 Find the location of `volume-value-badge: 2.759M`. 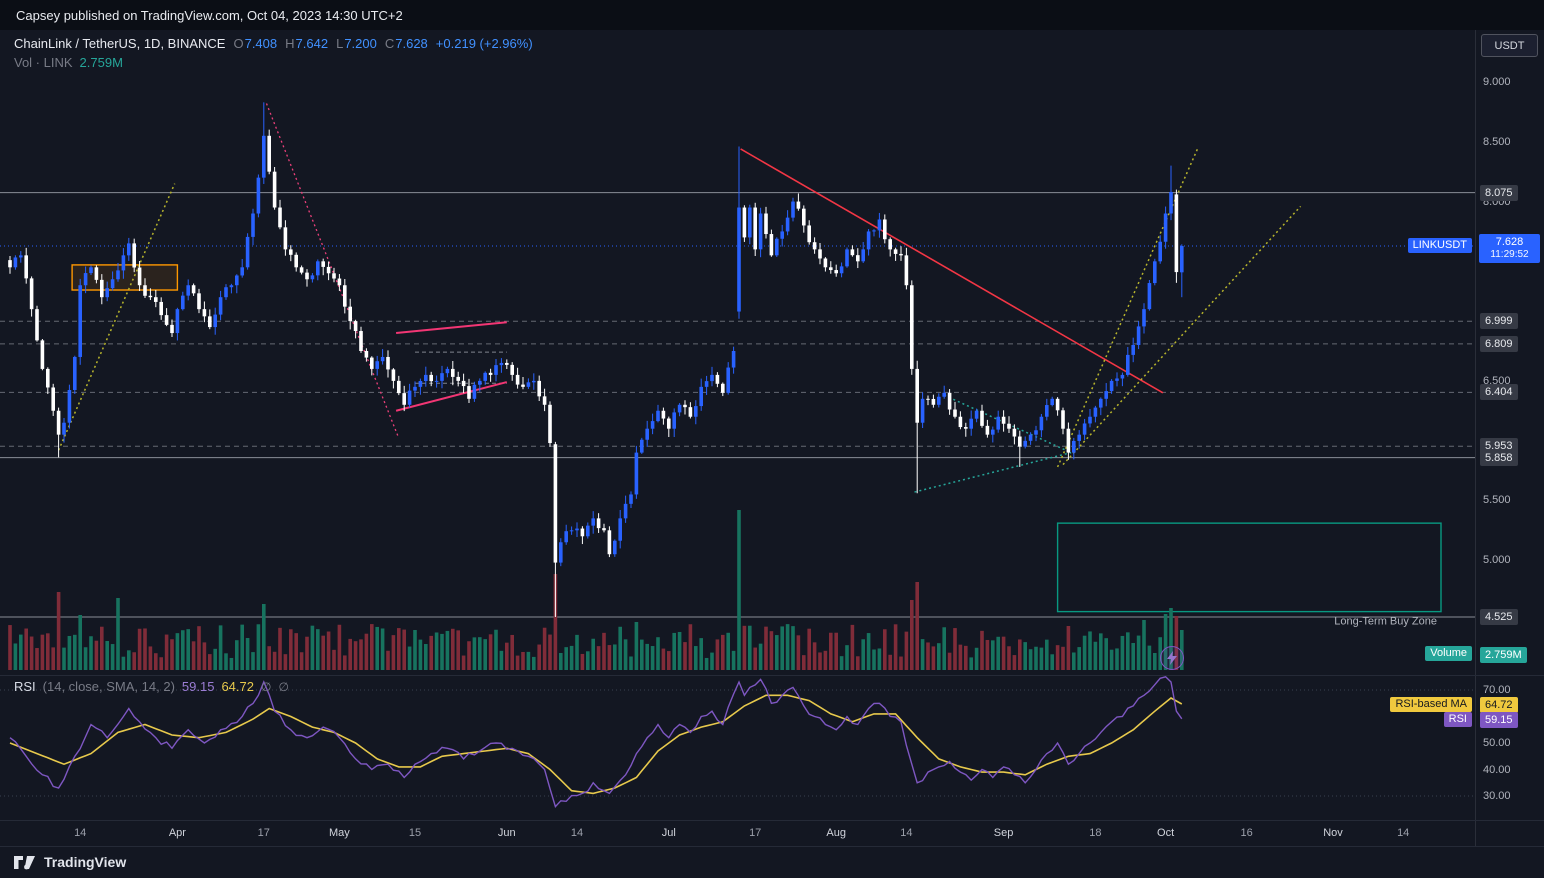

volume-value-badge: 2.759M is located at coordinates (1503, 655).